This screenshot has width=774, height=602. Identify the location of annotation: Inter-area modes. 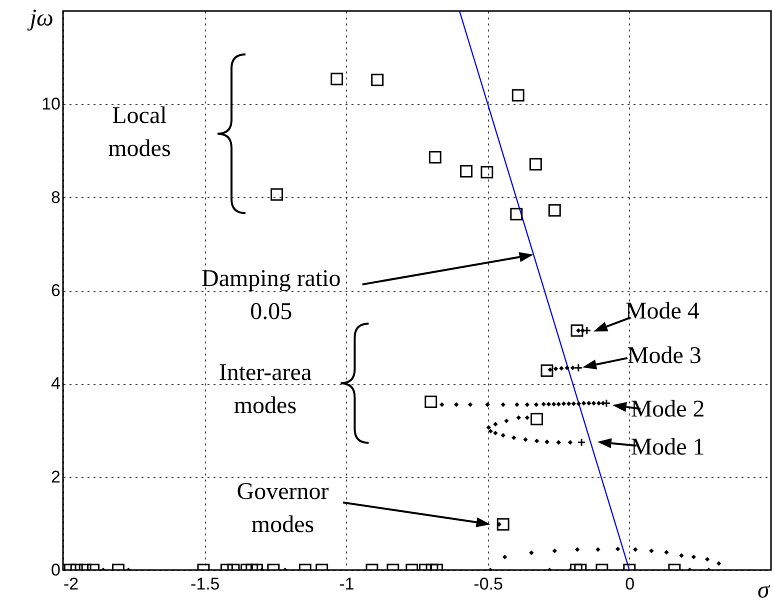
(265, 389).